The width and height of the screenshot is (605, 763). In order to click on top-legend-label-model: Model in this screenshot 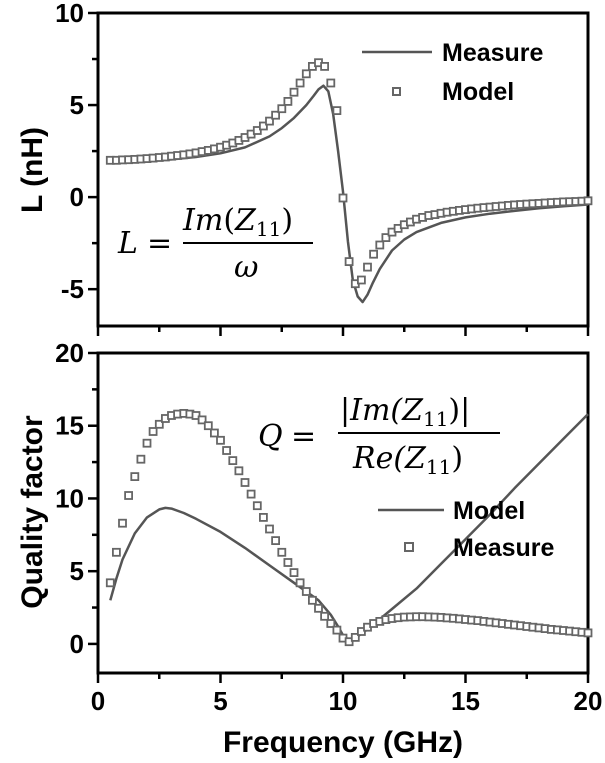, I will do `click(478, 92)`.